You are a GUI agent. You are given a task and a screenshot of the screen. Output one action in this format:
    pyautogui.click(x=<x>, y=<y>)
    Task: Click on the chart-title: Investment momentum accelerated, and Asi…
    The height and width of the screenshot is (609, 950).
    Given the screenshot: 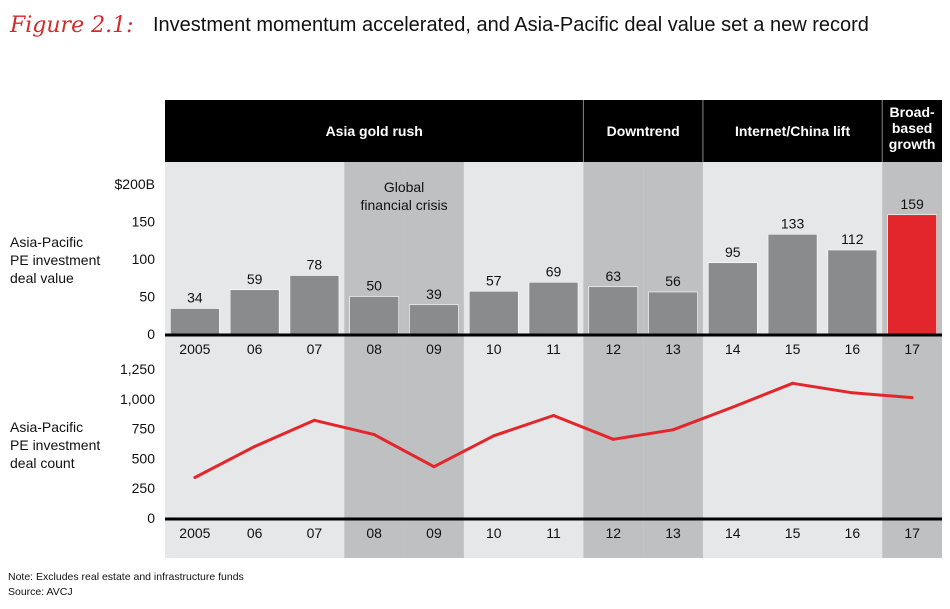 What is the action you would take?
    pyautogui.click(x=511, y=25)
    